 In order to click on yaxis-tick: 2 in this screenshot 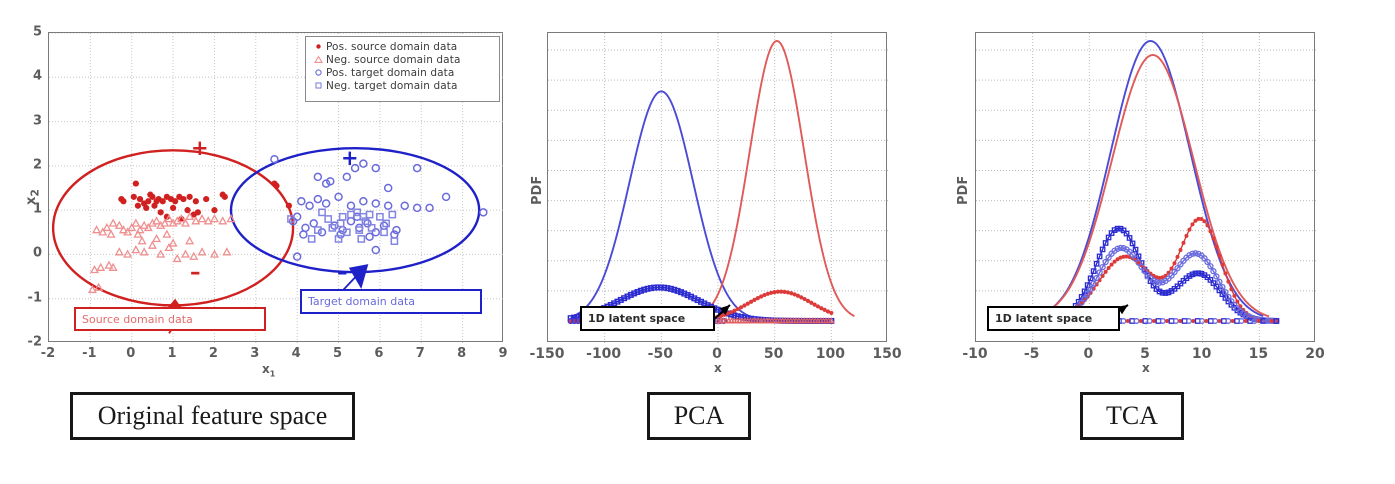, I will do `click(37, 165)`.